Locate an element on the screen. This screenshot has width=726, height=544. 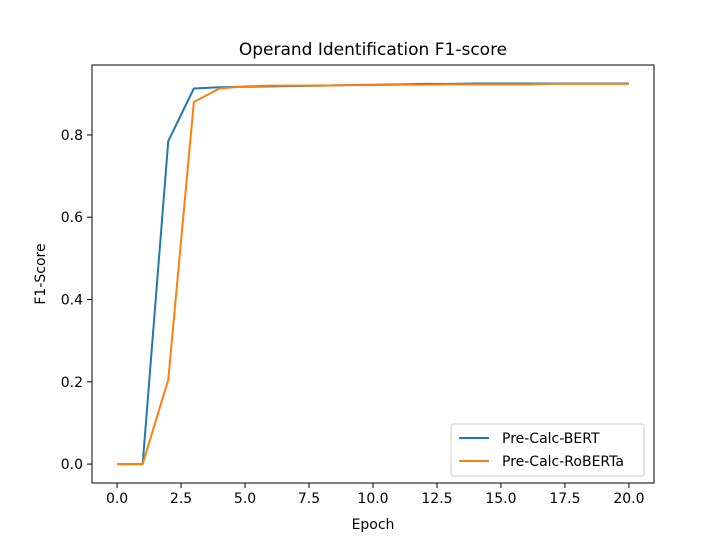
y-tick-label: 0.2 is located at coordinates (72, 383).